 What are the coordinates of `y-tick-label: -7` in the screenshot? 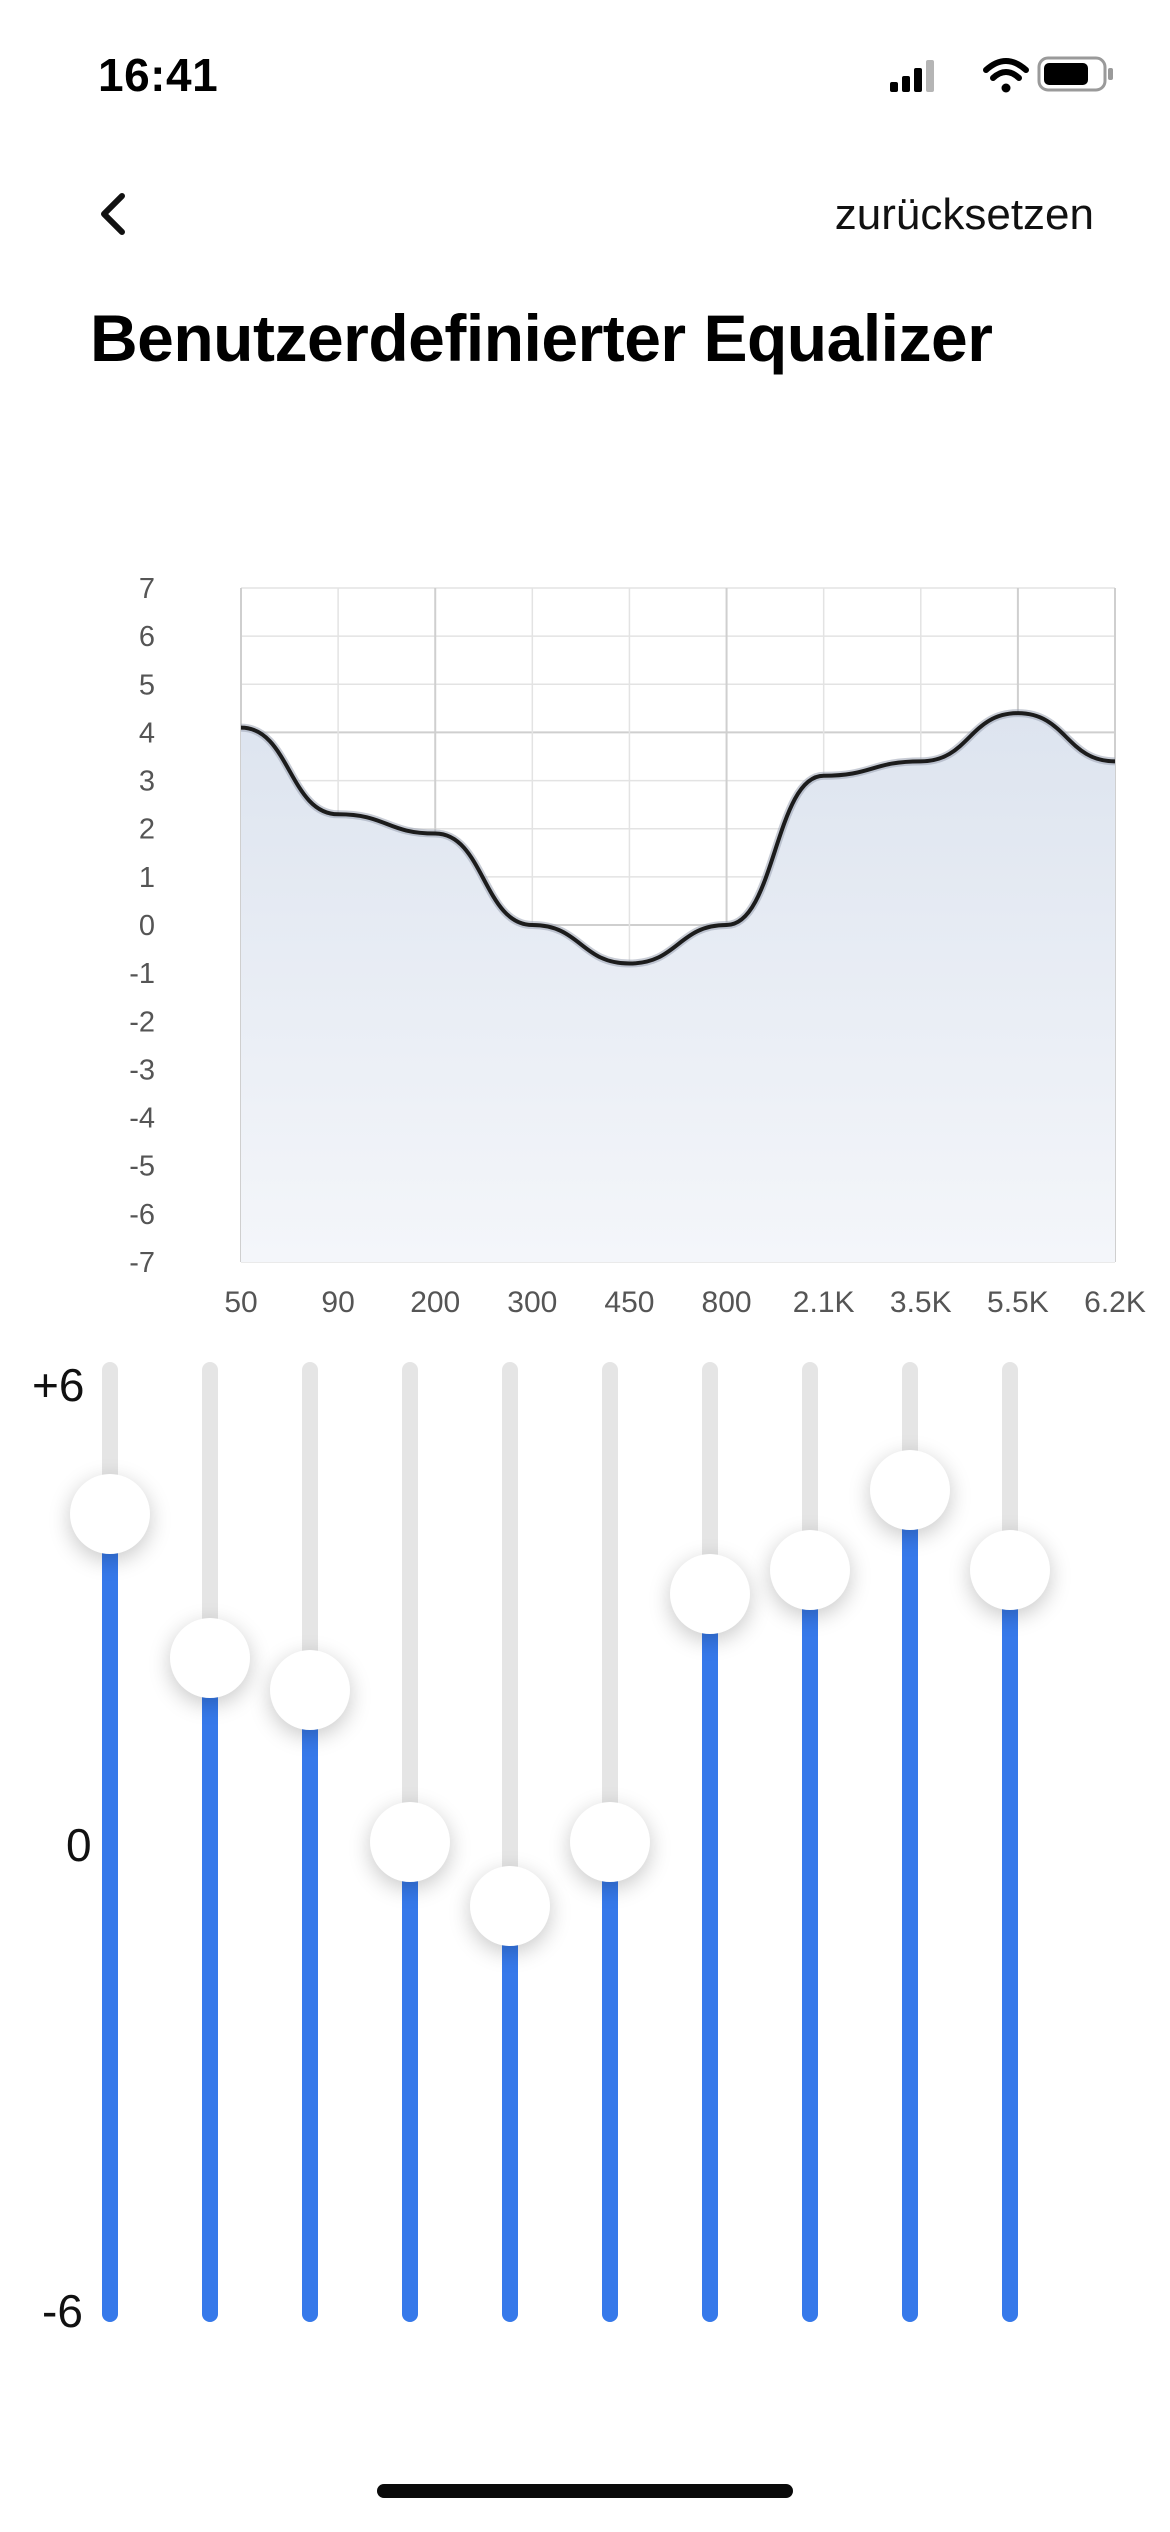 It's located at (142, 1263).